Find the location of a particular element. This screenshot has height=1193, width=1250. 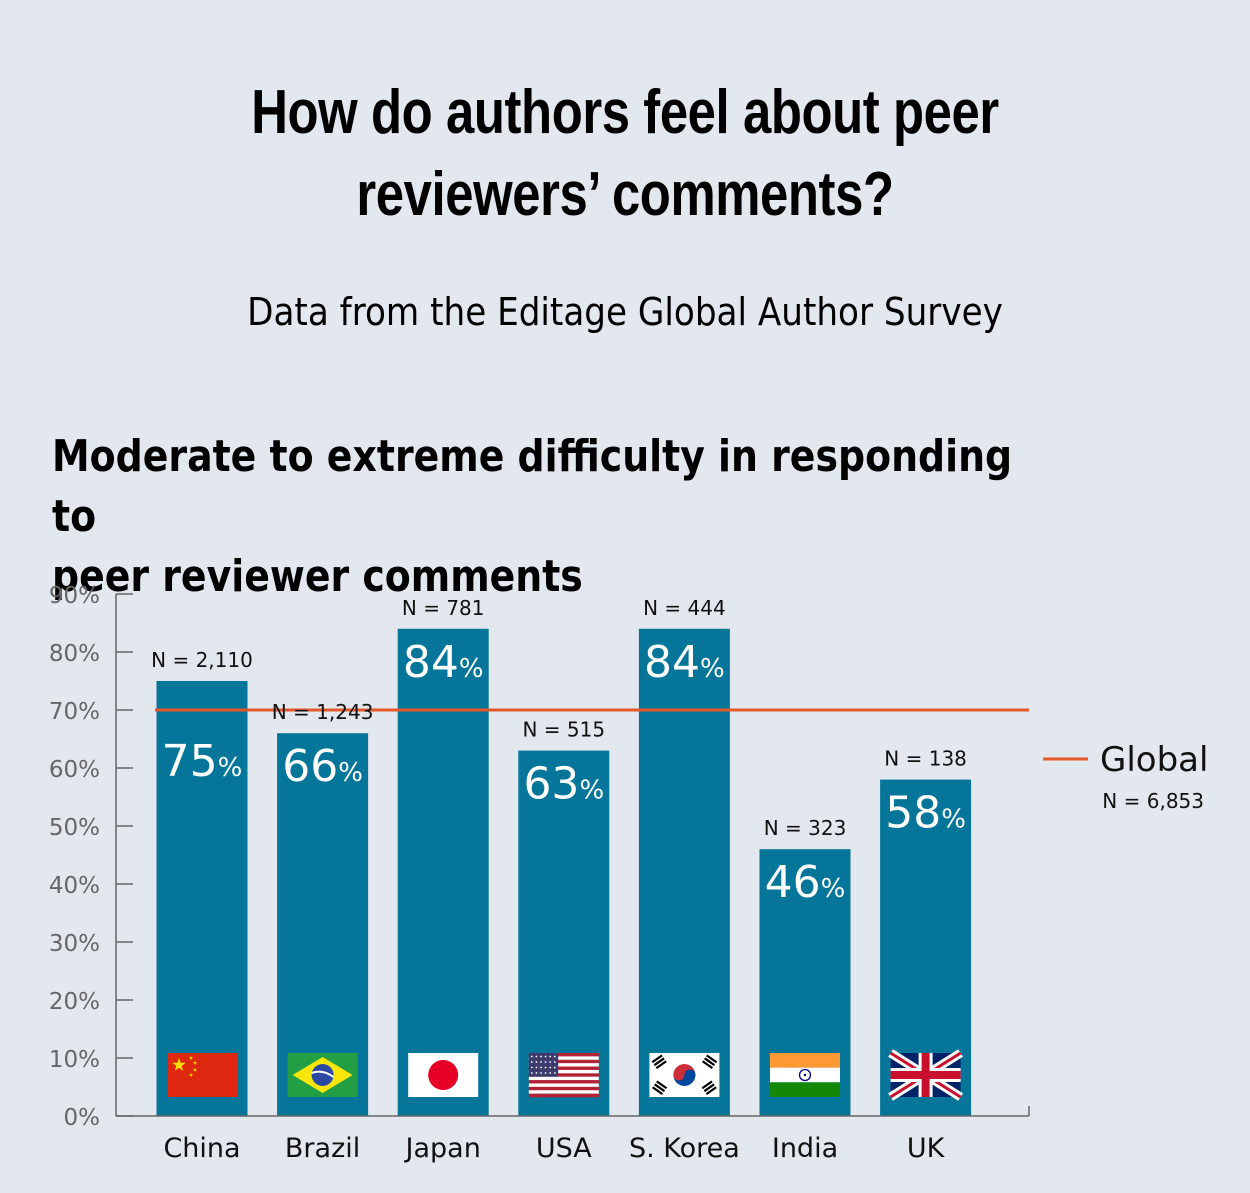

value-label: 75% is located at coordinates (202, 761).